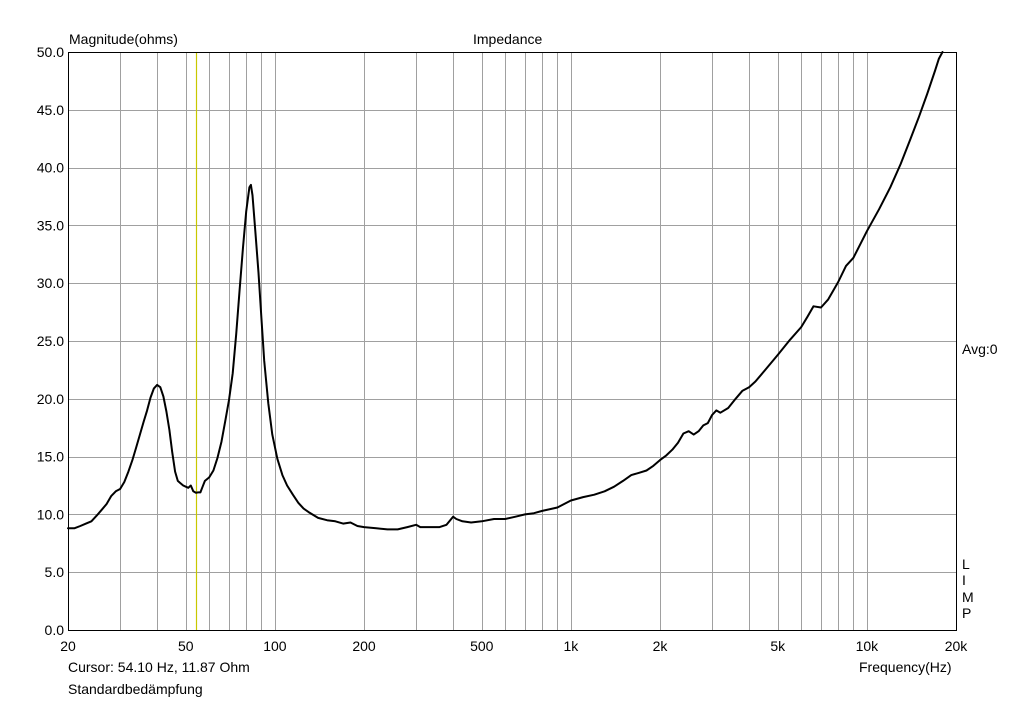  I want to click on x-tick-label: 2k, so click(661, 646).